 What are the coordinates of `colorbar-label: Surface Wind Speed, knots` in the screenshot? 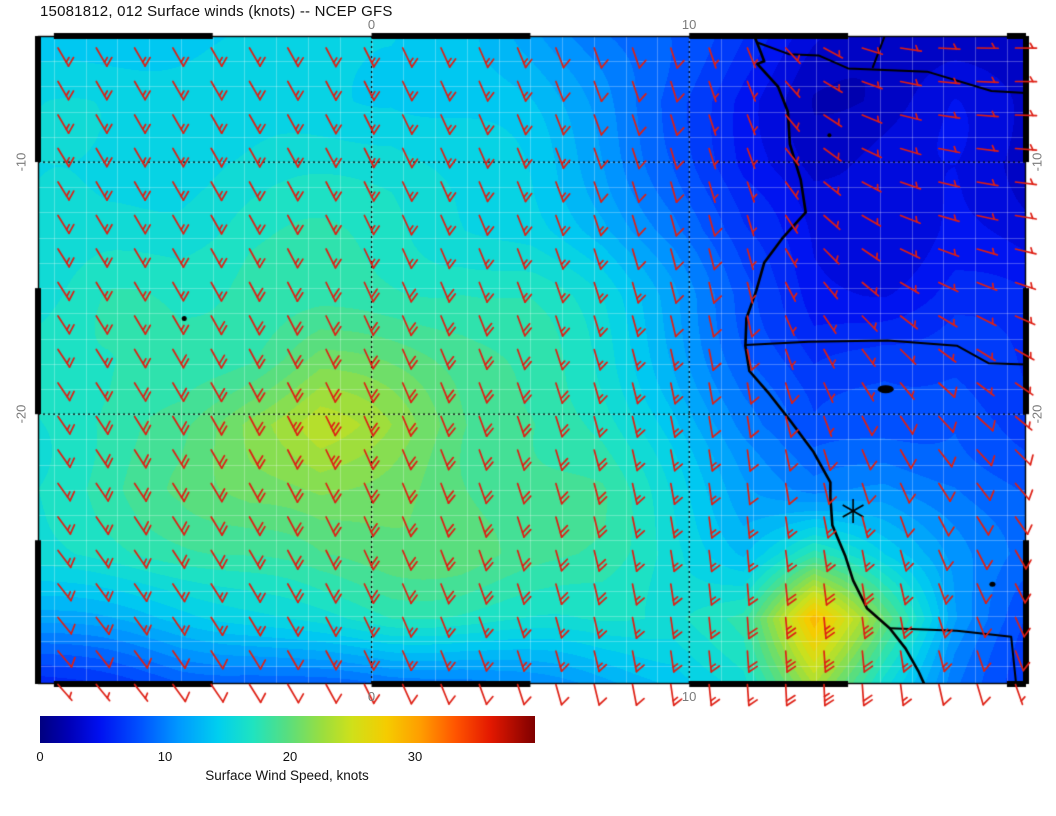 It's located at (287, 775).